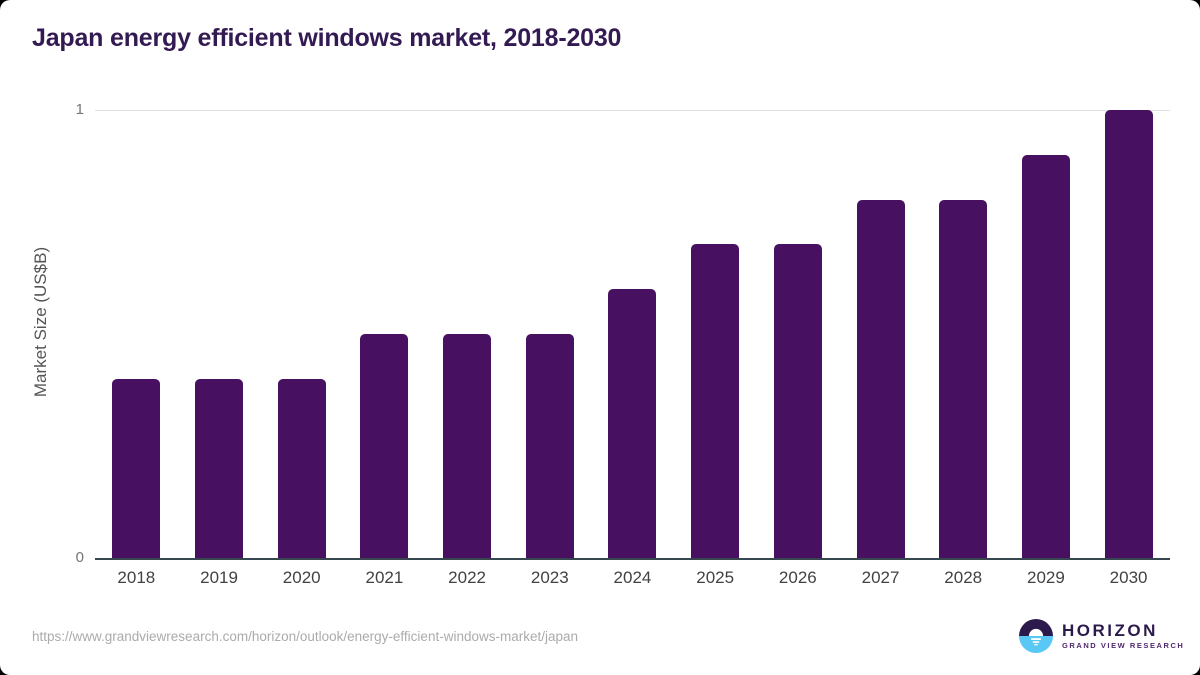 This screenshot has width=1200, height=675. I want to click on logo-brand: HORIZON, so click(1110, 630).